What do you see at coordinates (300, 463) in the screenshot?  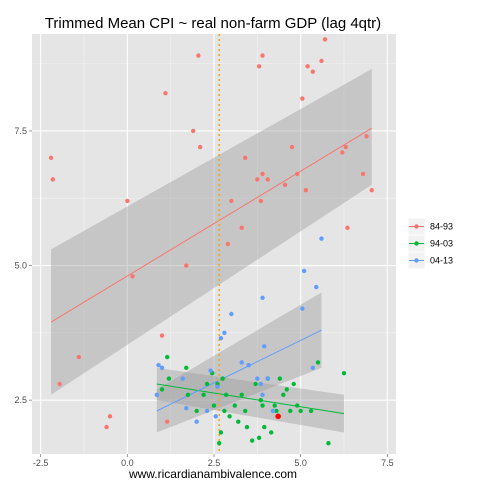 I see `x-tick-label: 5.0` at bounding box center [300, 463].